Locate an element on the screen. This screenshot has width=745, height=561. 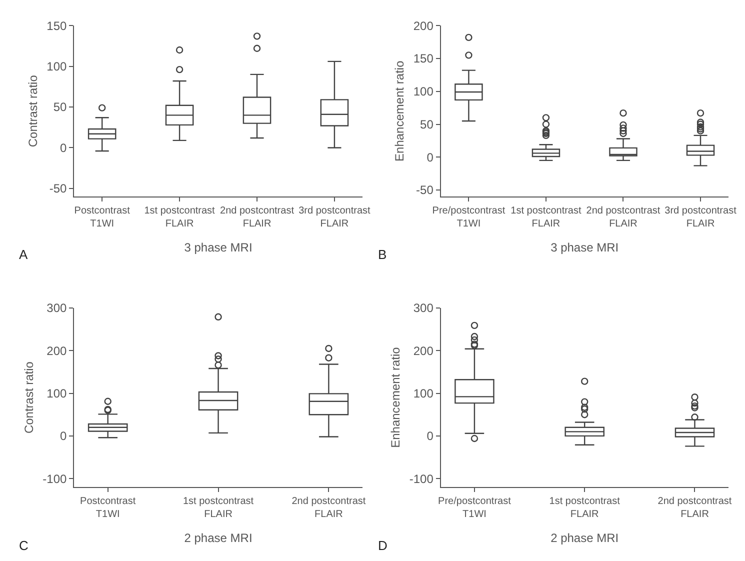
text: B is located at coordinates (382, 254).